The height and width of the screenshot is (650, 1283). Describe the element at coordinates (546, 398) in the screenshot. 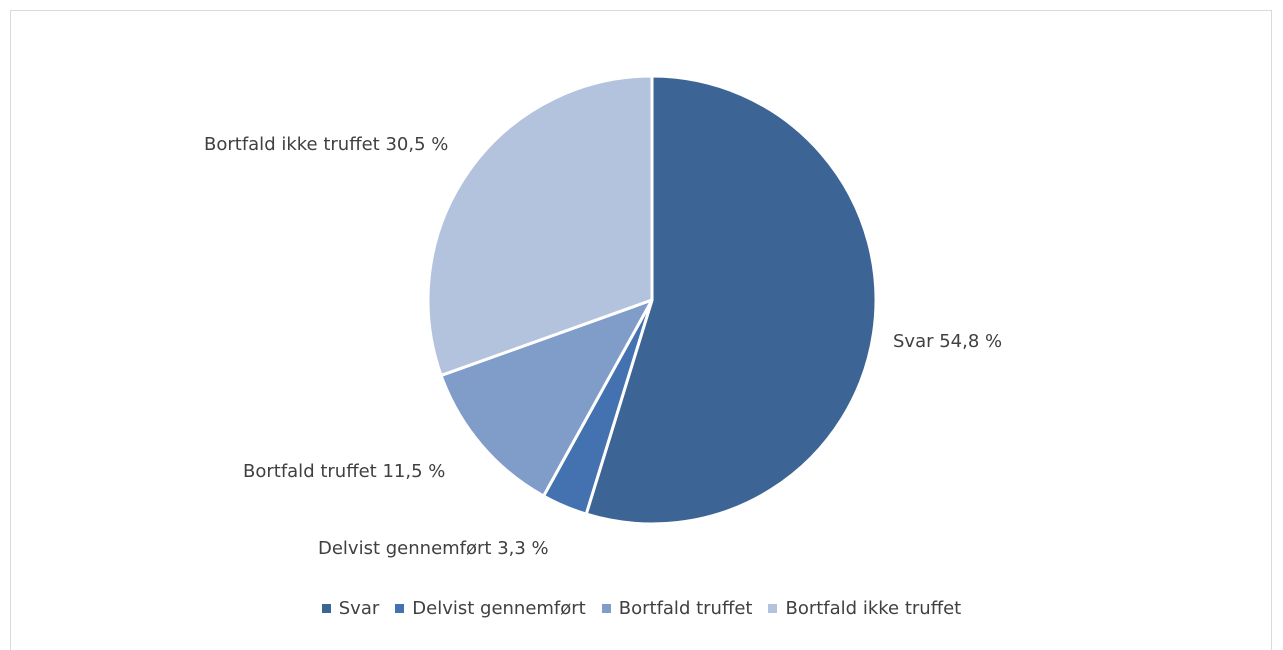

I see `pie-slice-bortfald-truffet` at that location.